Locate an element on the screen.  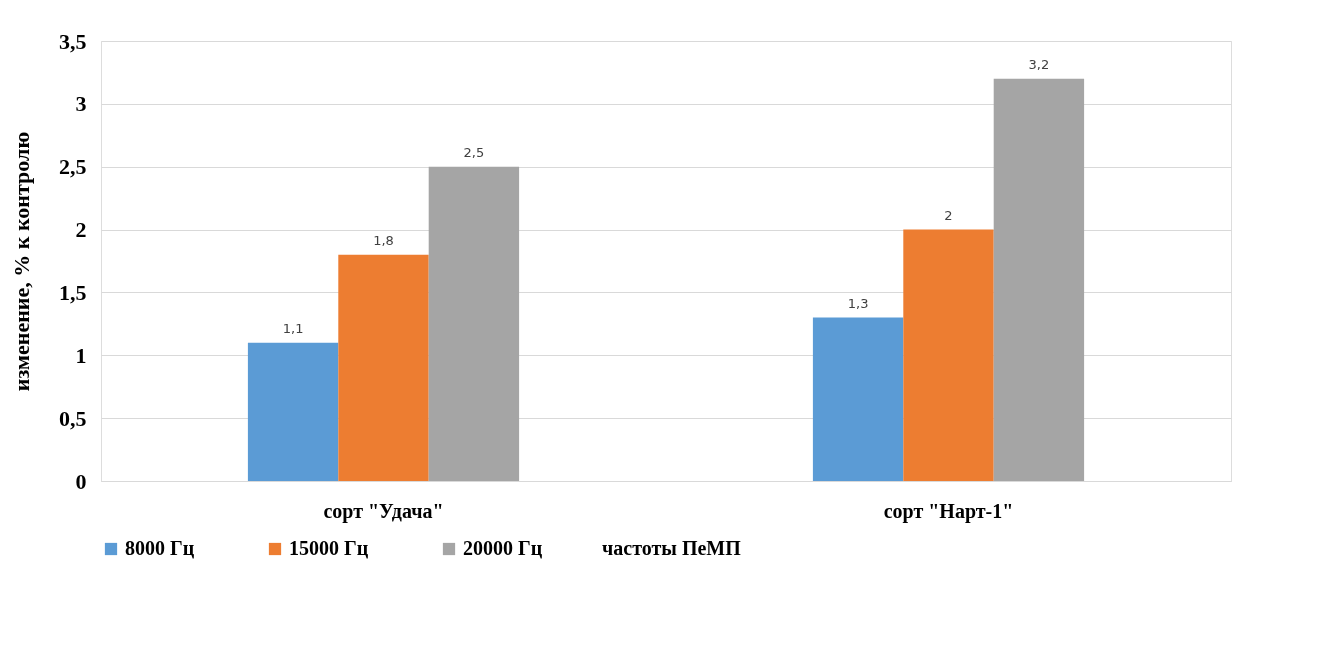
data-label: 1,3 is located at coordinates (858, 303).